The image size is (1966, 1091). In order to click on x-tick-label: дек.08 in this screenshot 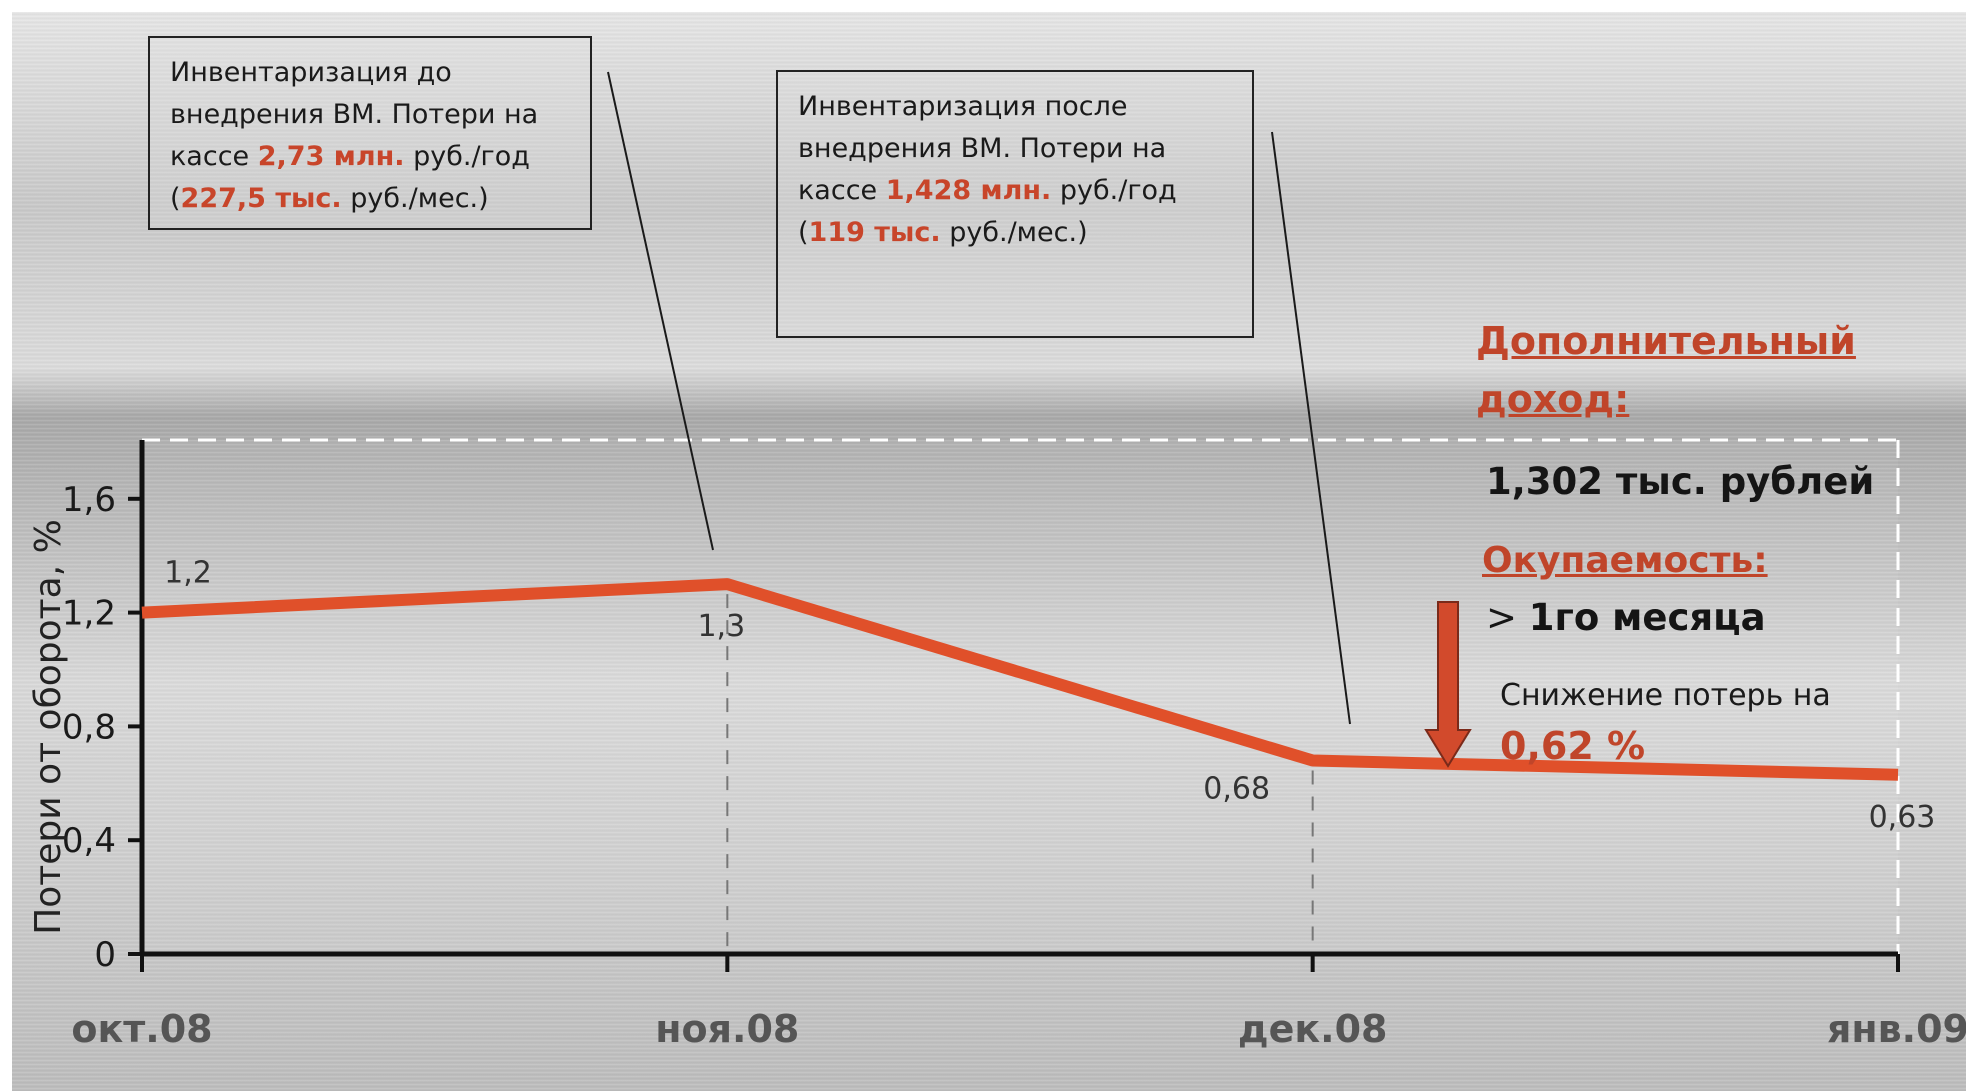, I will do `click(1313, 1029)`.